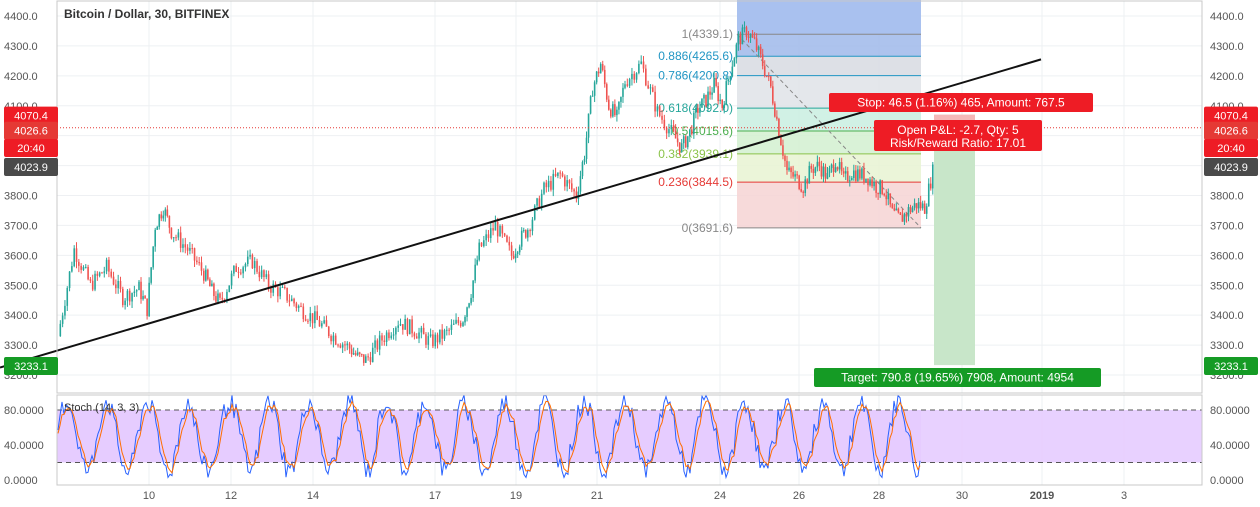  Describe the element at coordinates (31, 367) in the screenshot. I see `target-price-tag-left-text: 3233.1` at that location.